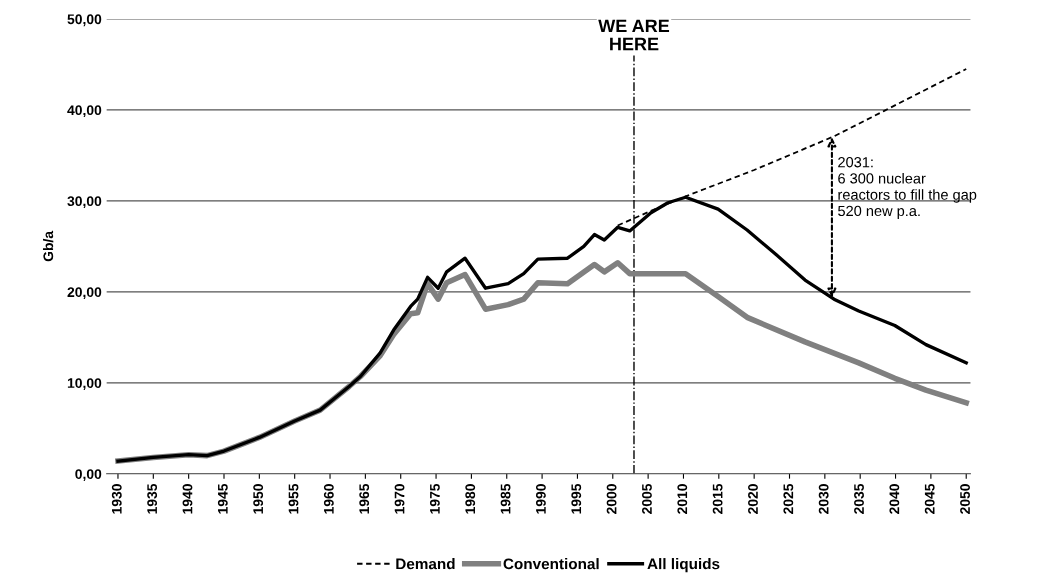  I want to click on y-tick-label: 10,00, so click(84, 384).